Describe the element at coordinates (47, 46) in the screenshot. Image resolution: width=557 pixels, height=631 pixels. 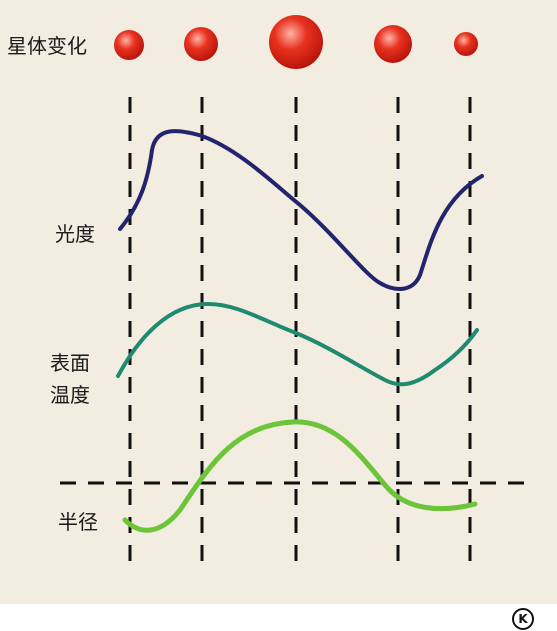
I see `title-label: 星体变化` at that location.